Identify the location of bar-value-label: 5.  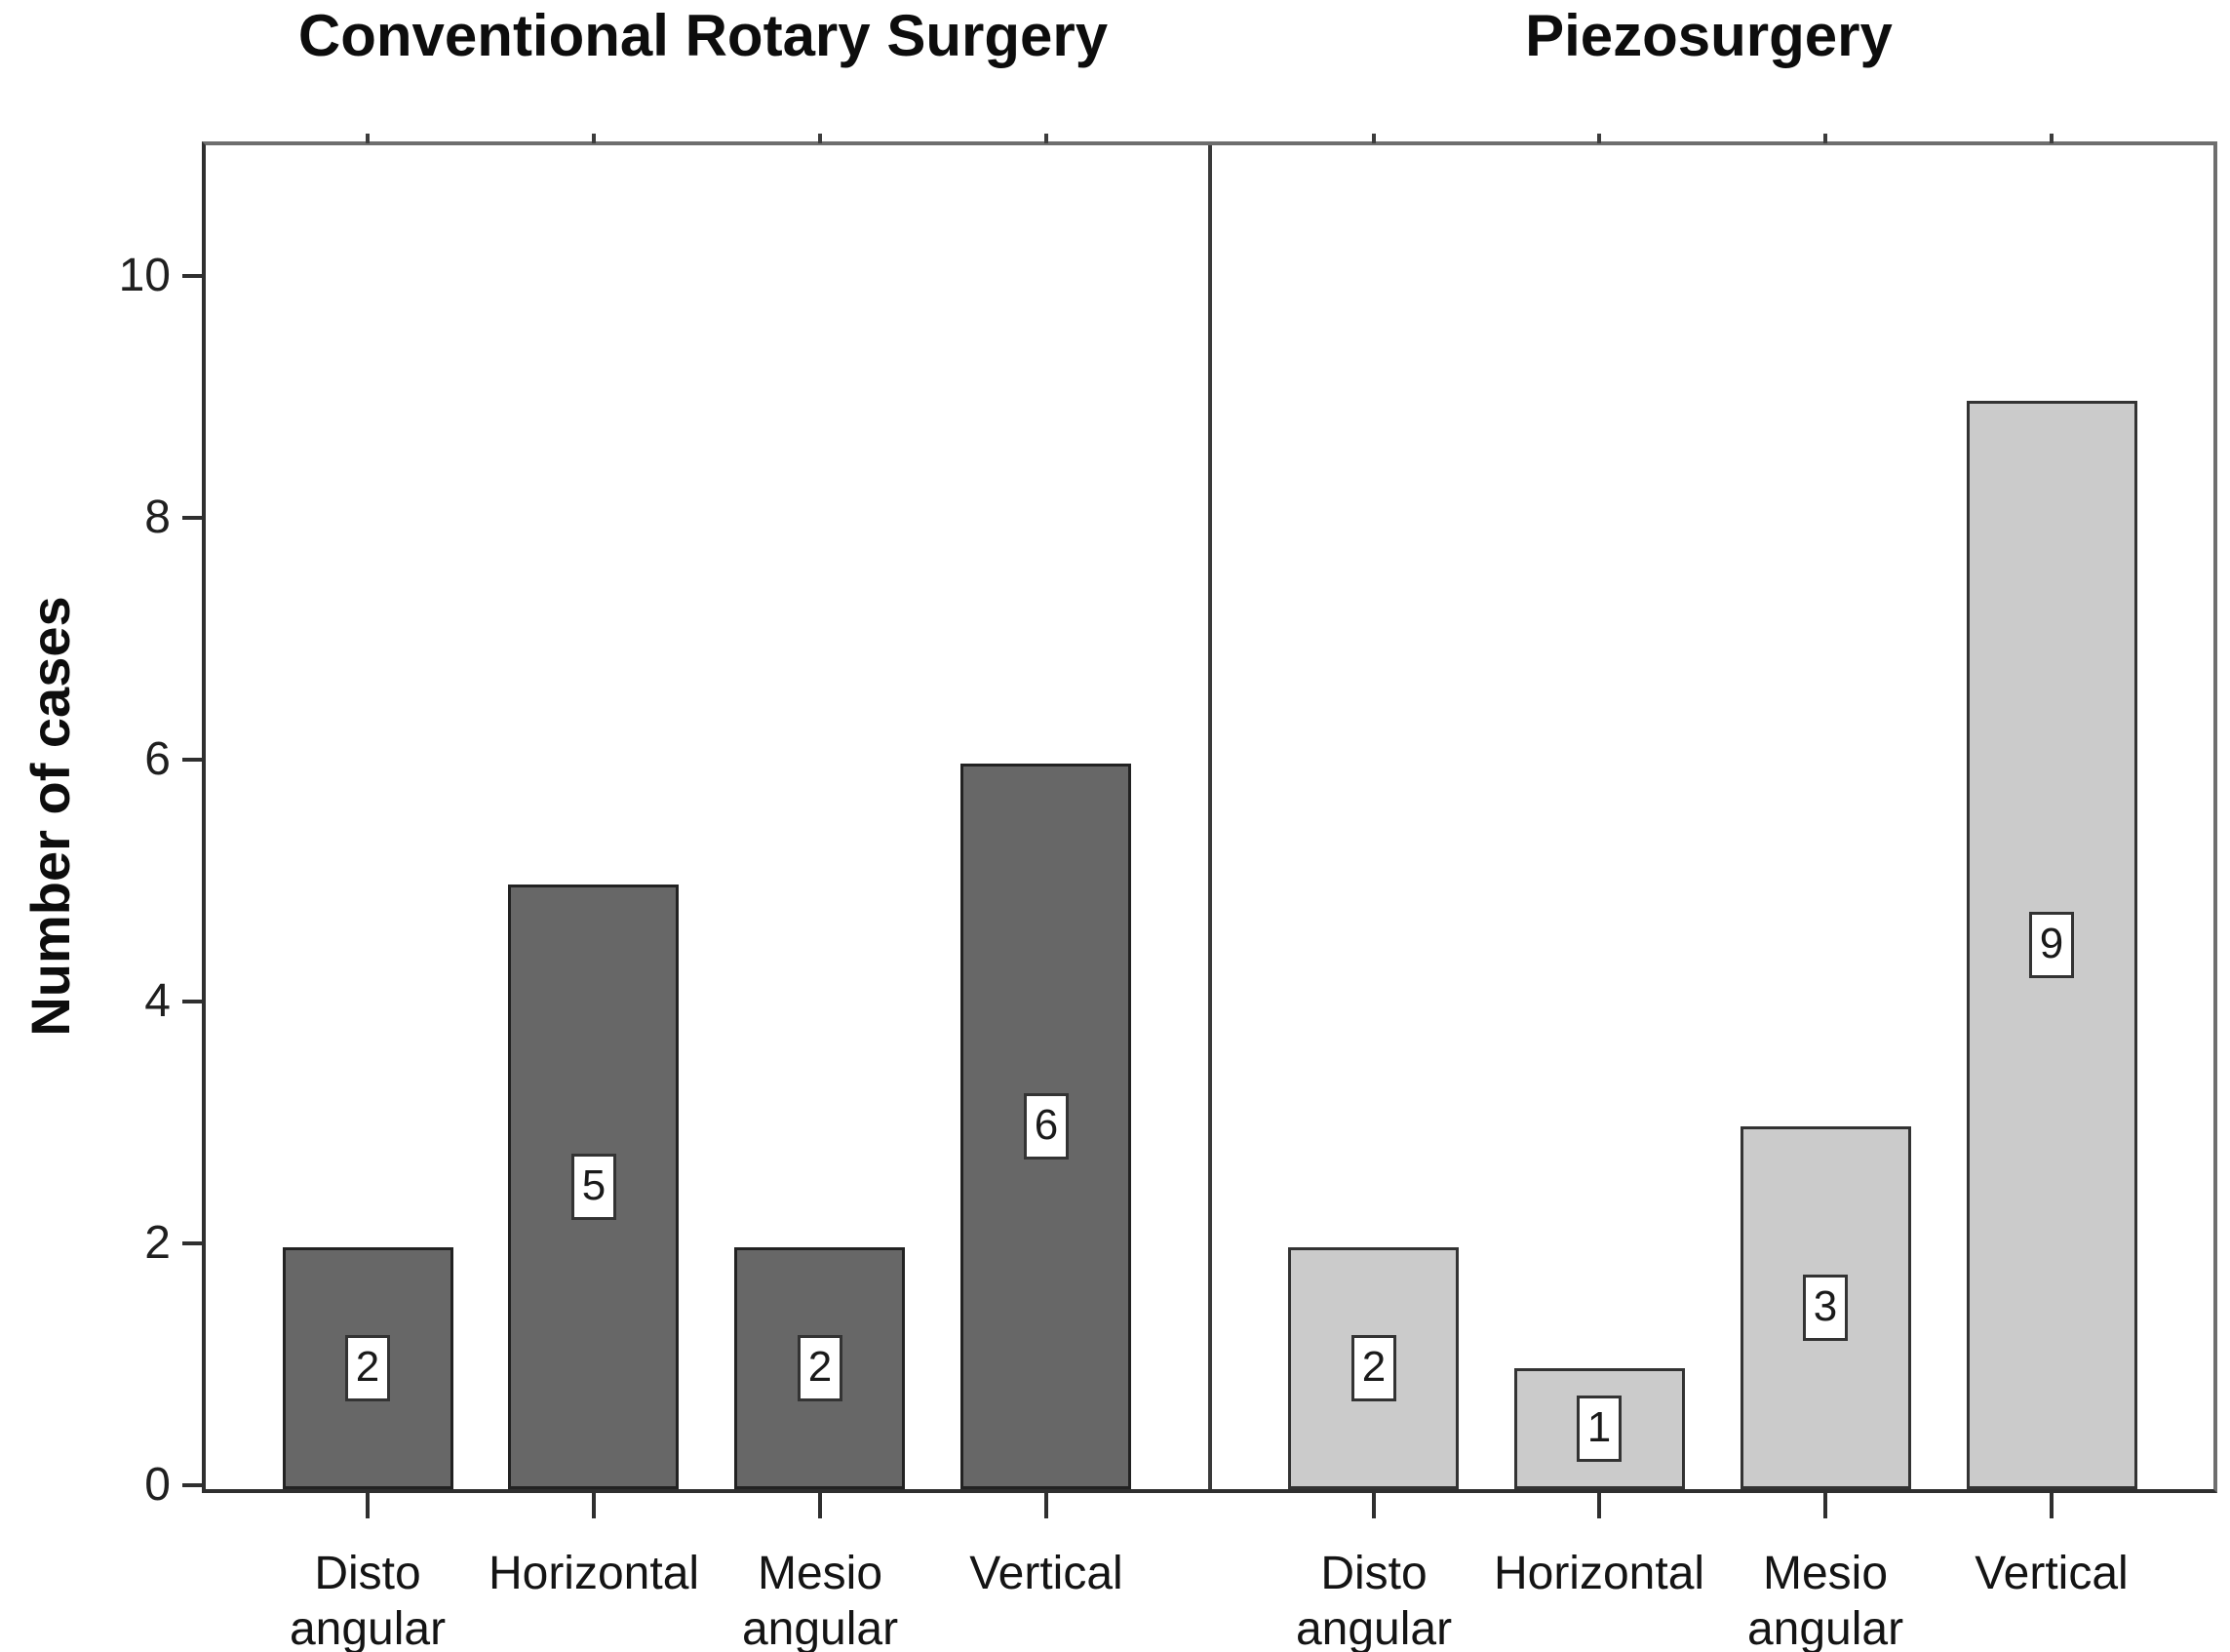
(593, 1187).